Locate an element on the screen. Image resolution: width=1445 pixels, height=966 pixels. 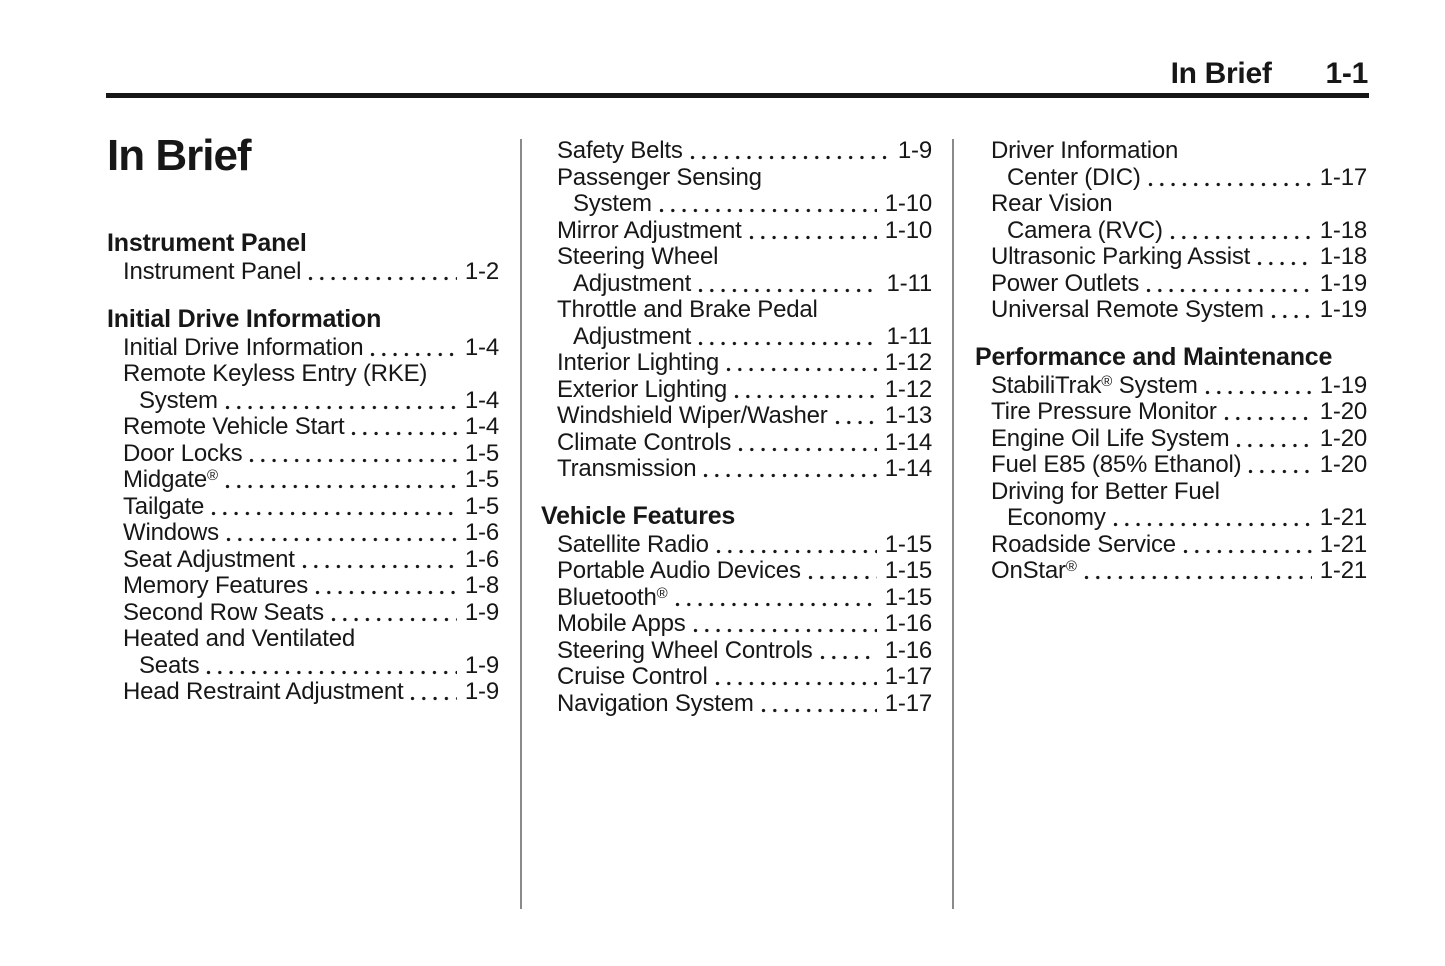
running-header-page-number: 1-1 is located at coordinates (1347, 73).